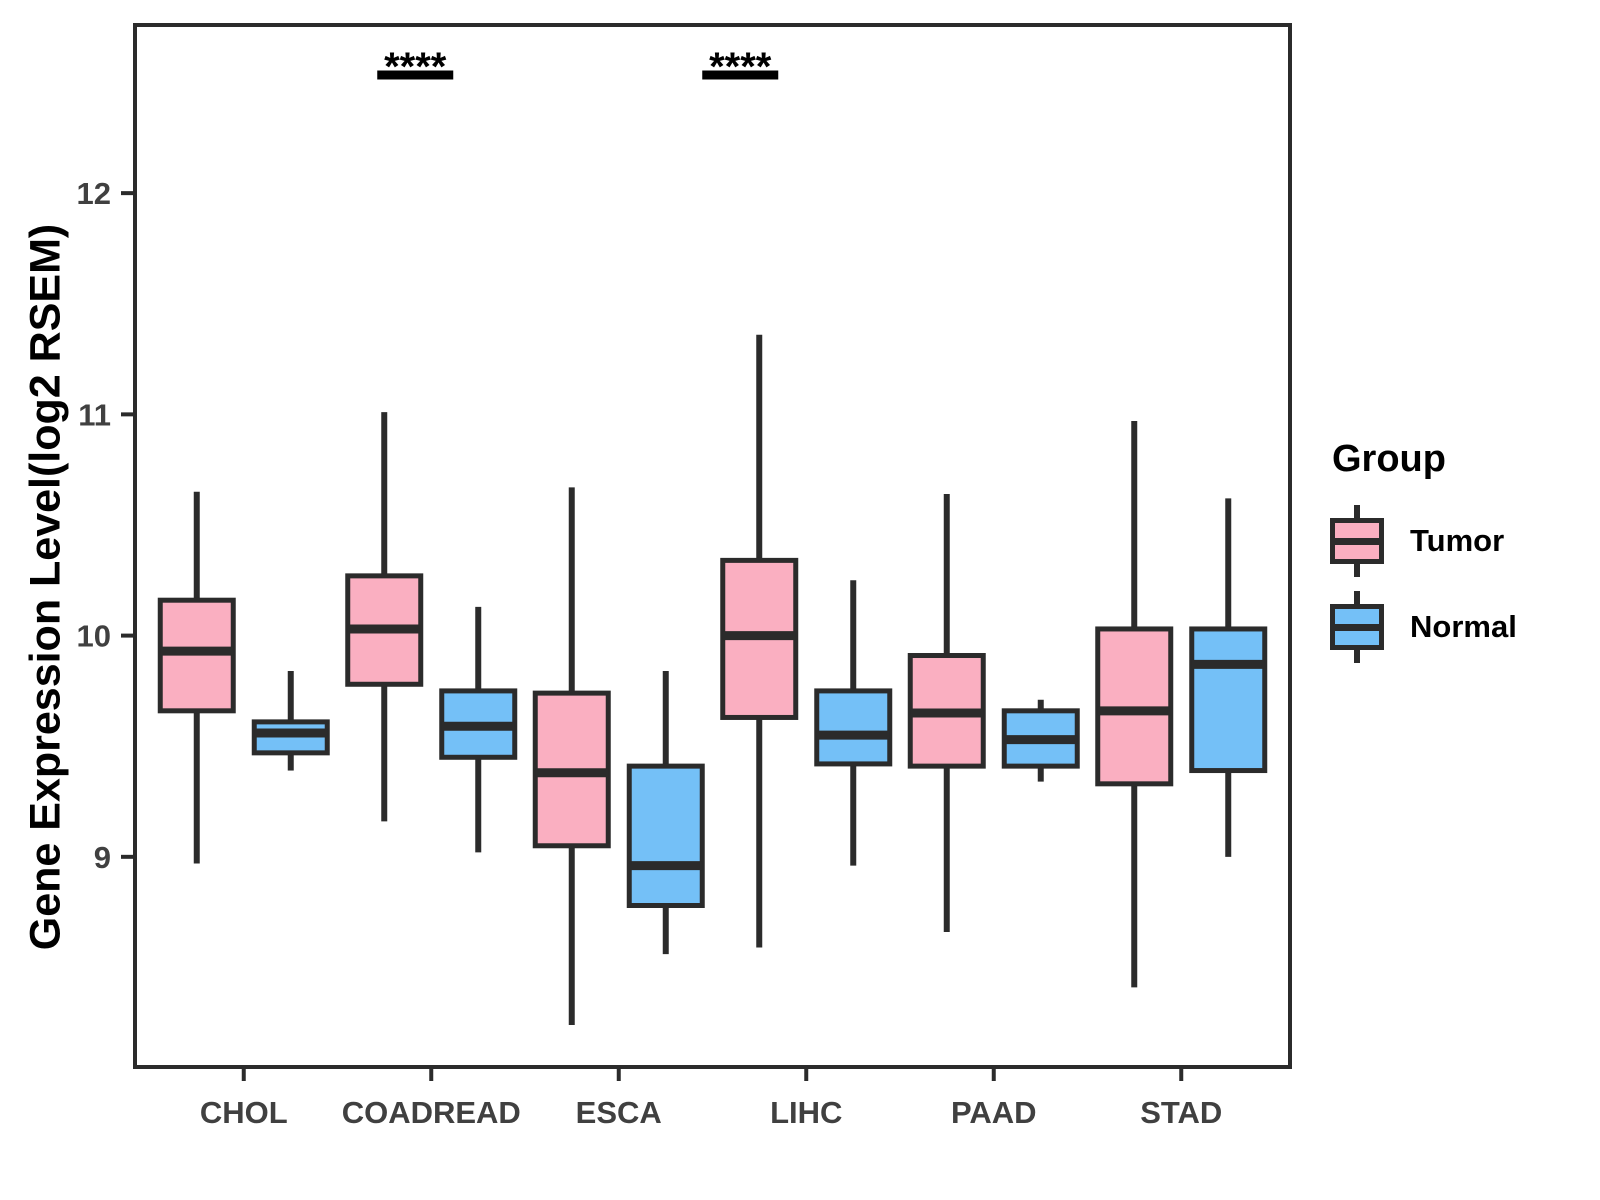 Image resolution: width=1600 pixels, height=1200 pixels. I want to click on y-tick-label-11: 11, so click(94, 414).